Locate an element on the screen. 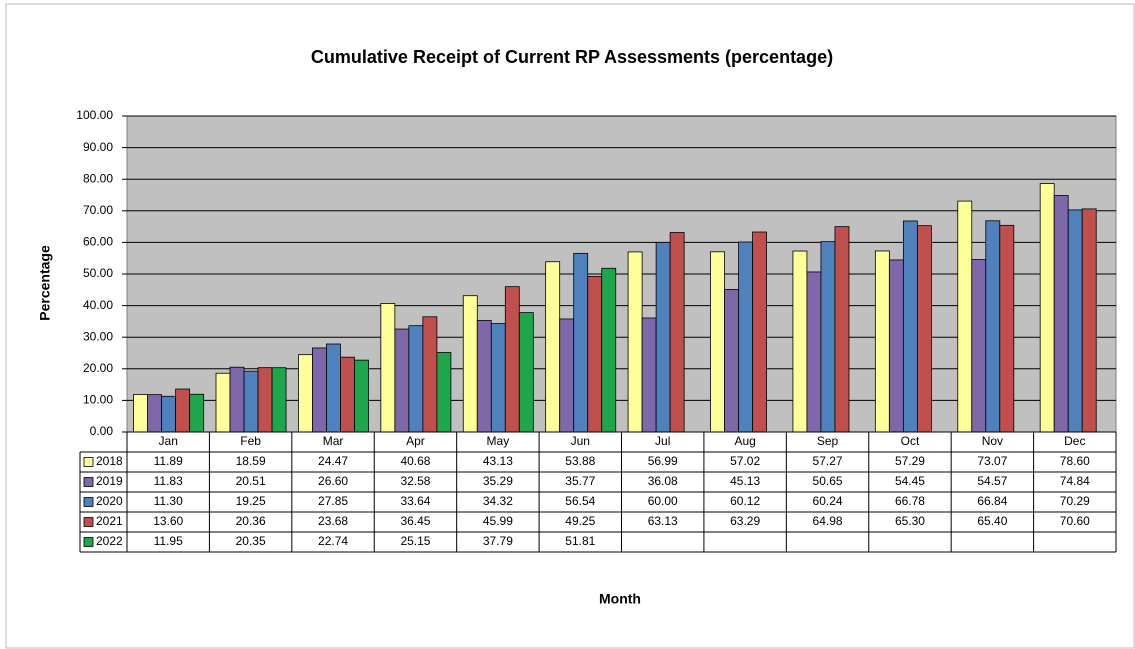 The image size is (1135, 649). table-cell: 37.79 is located at coordinates (498, 541).